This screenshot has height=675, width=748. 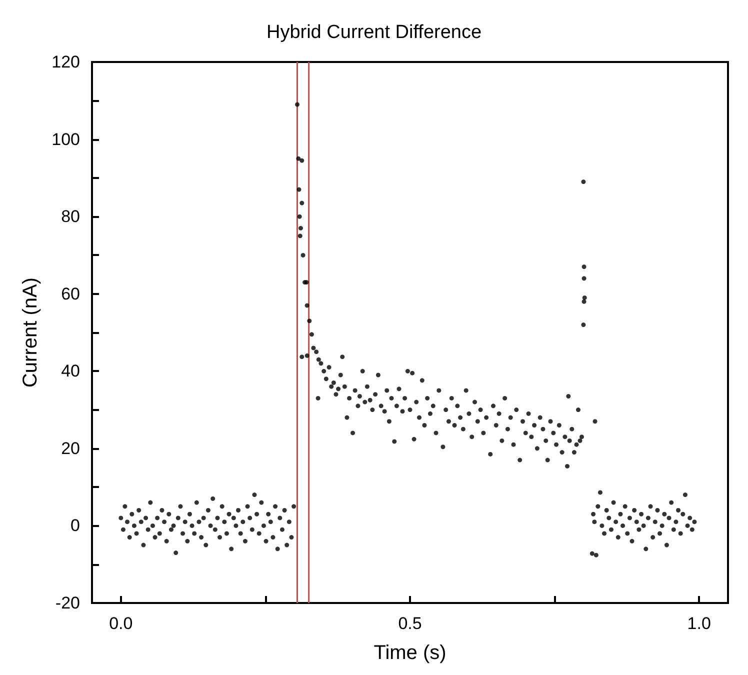 What do you see at coordinates (410, 623) in the screenshot?
I see `x-tick-label: 0.5` at bounding box center [410, 623].